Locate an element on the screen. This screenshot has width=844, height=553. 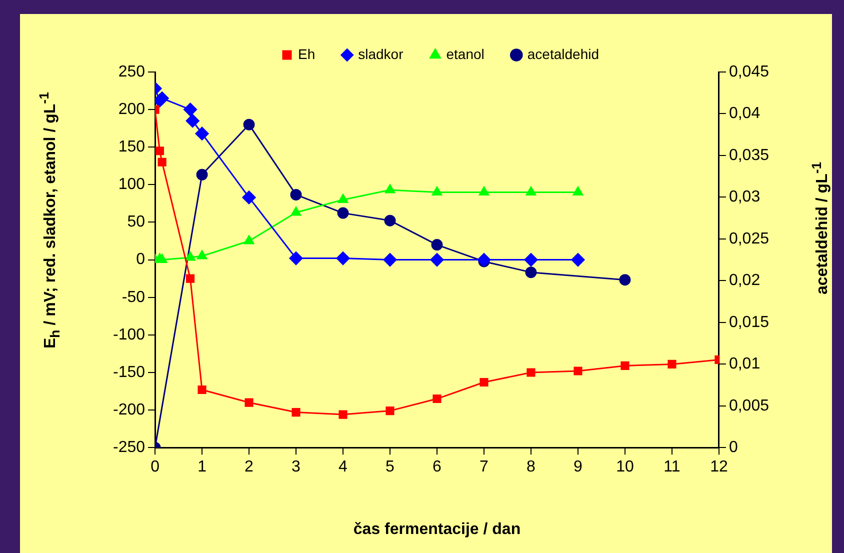
legend-label: etanol is located at coordinates (465, 54).